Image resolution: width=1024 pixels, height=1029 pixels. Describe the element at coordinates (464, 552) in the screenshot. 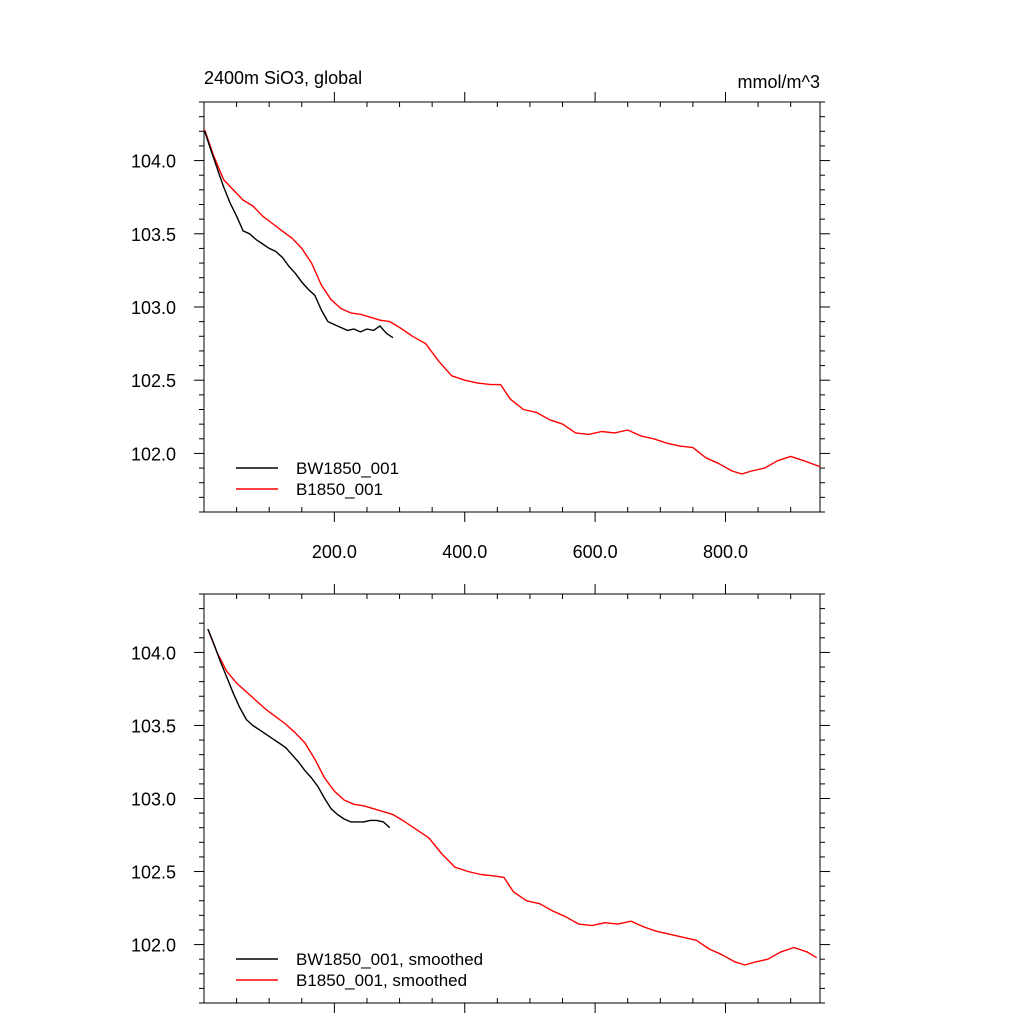

I see `x-tick-label: 400.0` at that location.